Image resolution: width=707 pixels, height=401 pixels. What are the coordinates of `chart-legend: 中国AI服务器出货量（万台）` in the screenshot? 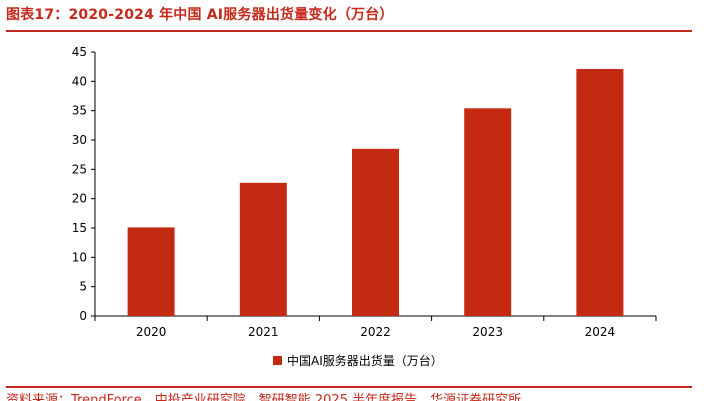 It's located at (358, 360).